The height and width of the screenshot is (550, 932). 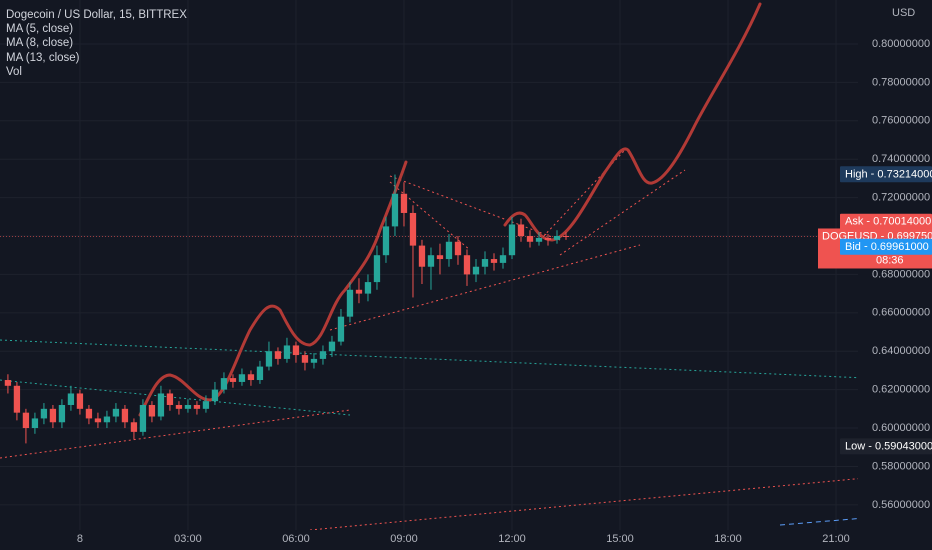 What do you see at coordinates (901, 121) in the screenshot?
I see `y-tick-label: 0.76000000` at bounding box center [901, 121].